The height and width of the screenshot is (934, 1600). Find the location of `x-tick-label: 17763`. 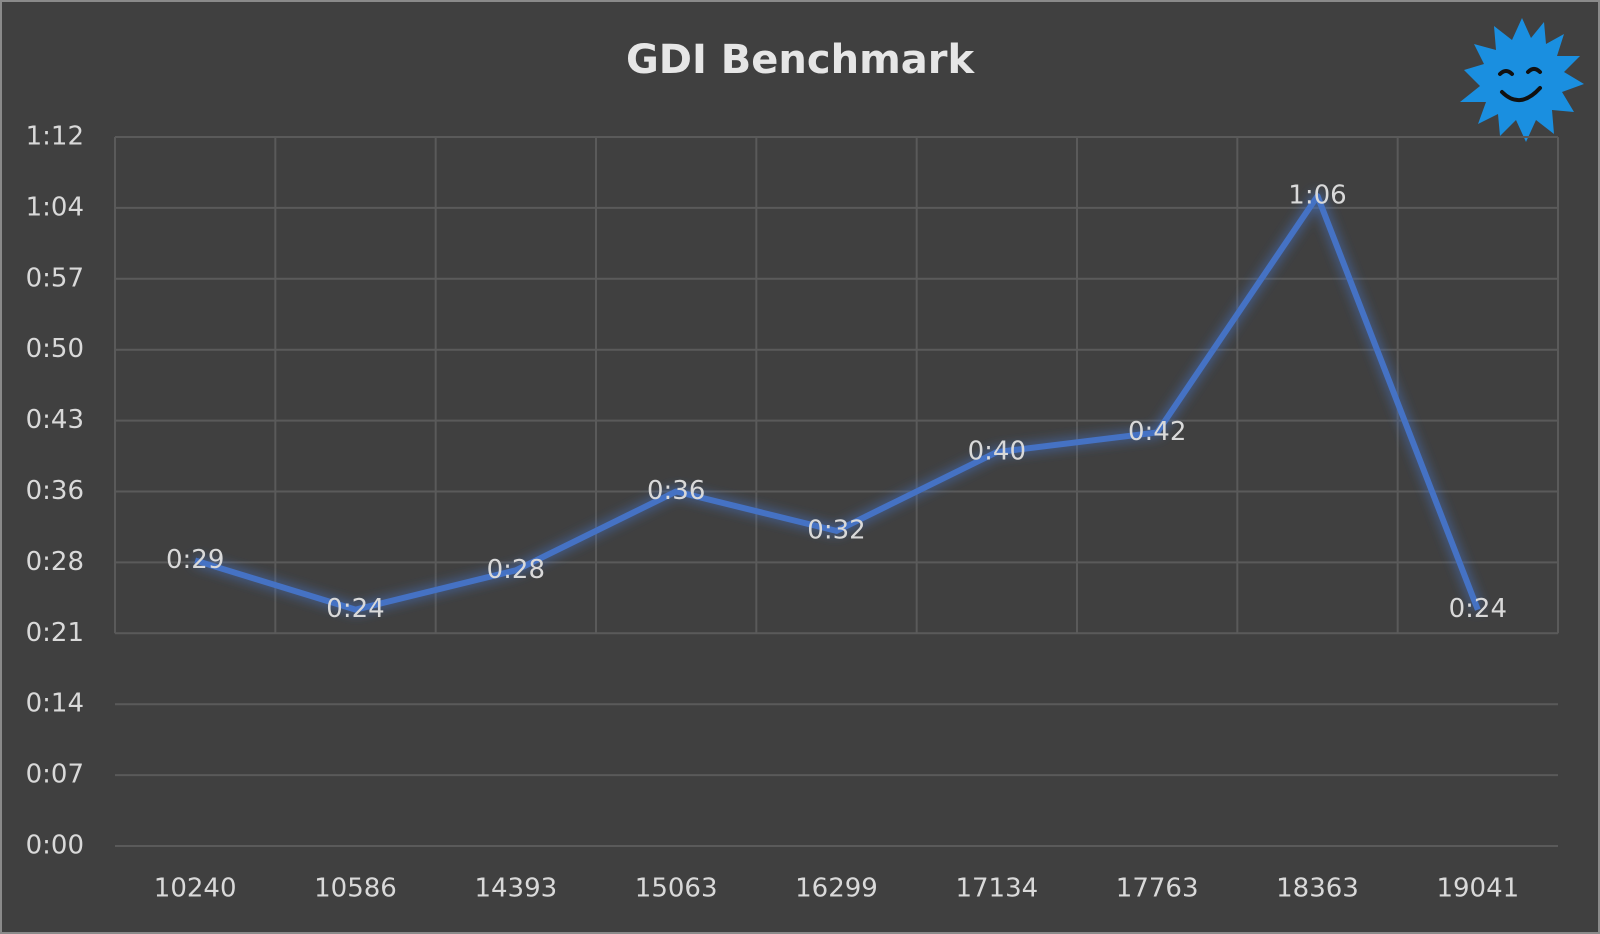

x-tick-label: 17763 is located at coordinates (1157, 889).